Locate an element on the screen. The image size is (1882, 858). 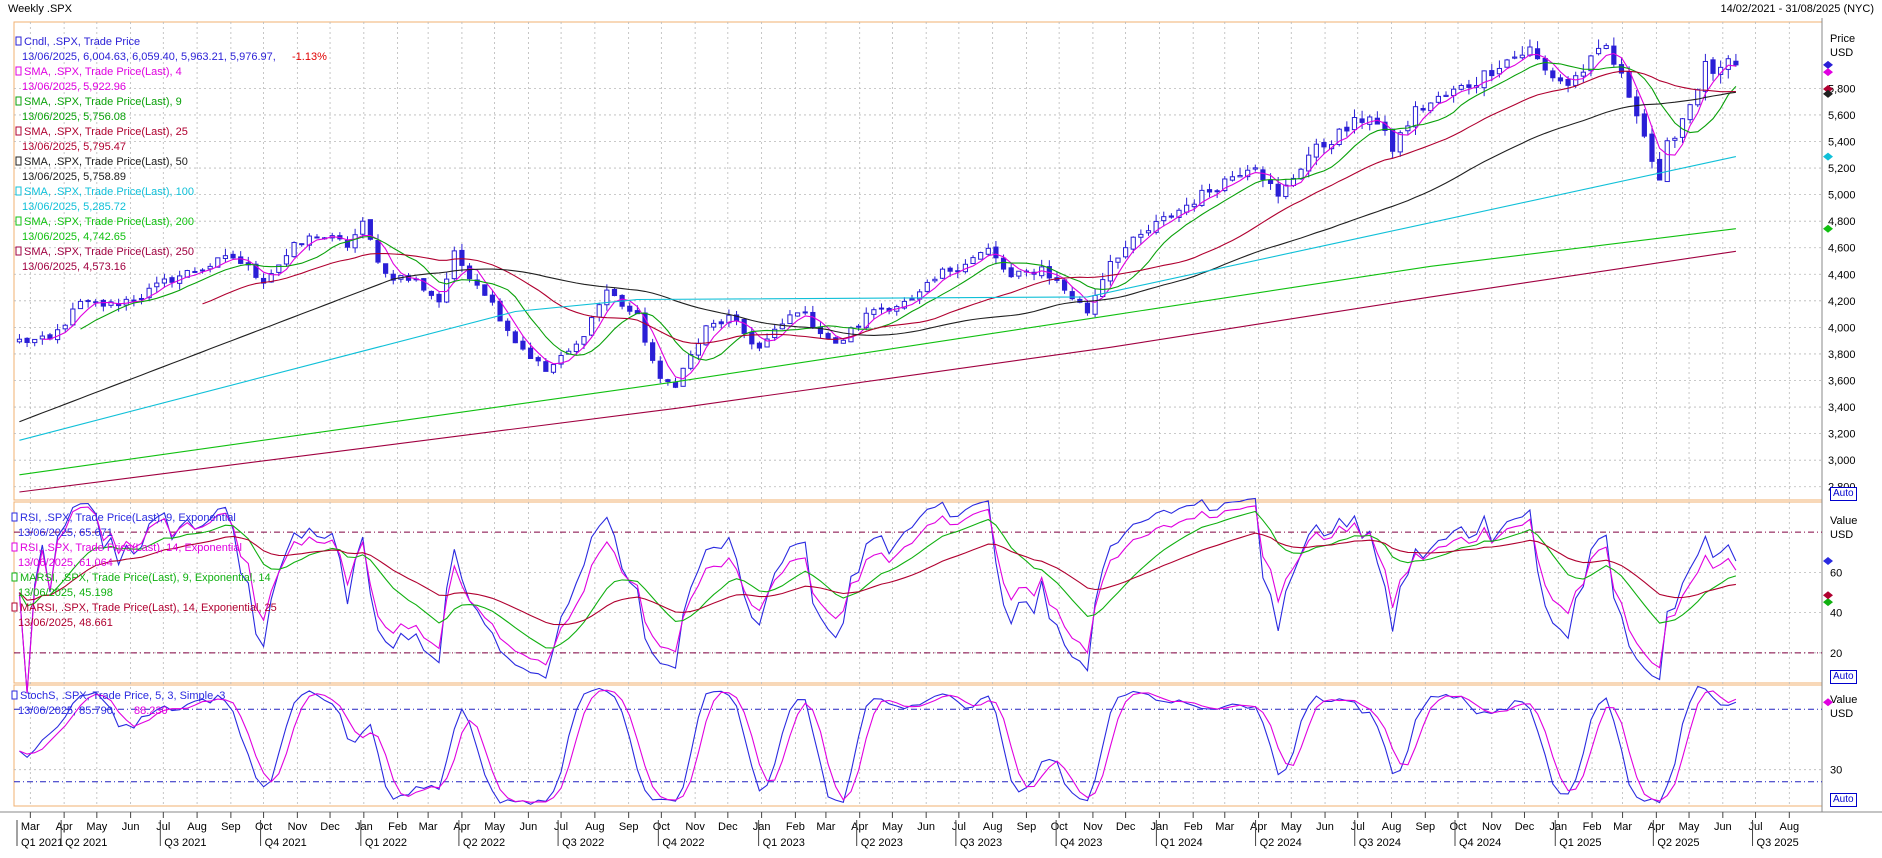
month-label: Apr is located at coordinates (461, 827).